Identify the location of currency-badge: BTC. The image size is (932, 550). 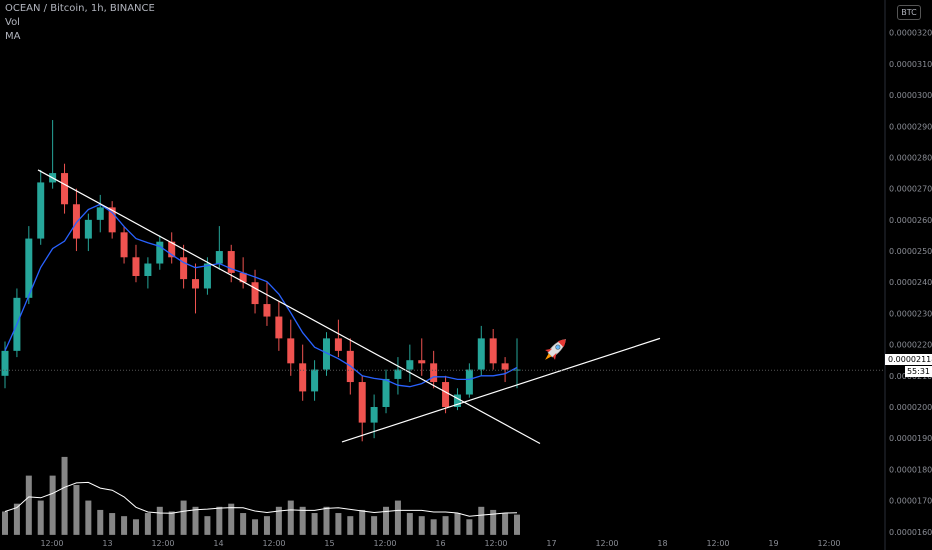
(909, 12).